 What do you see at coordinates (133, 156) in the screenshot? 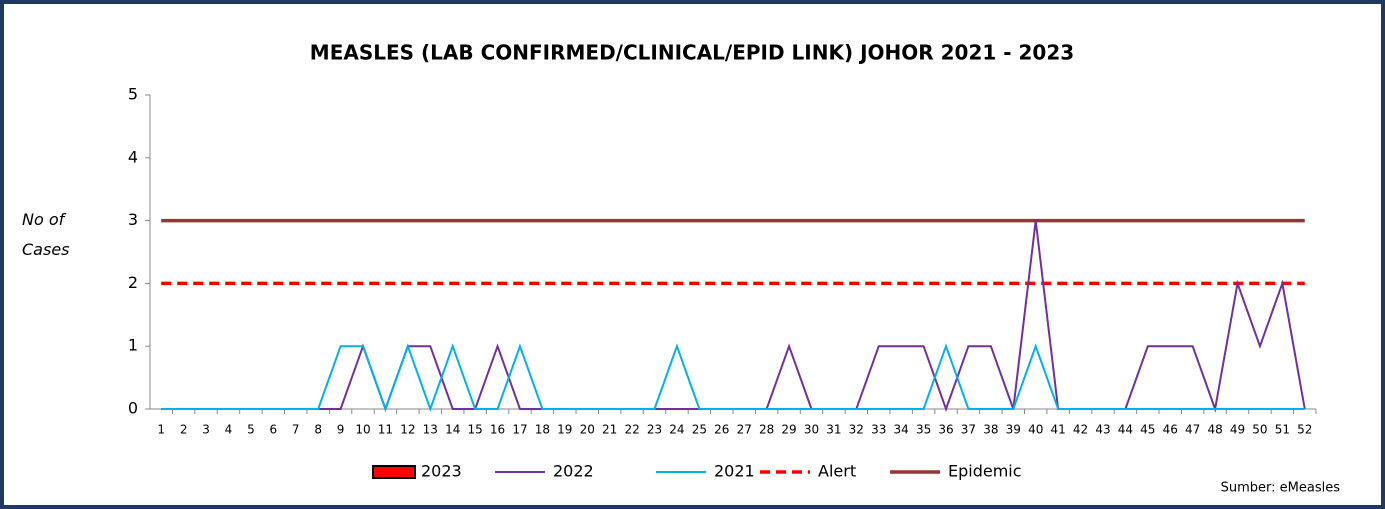
I see `y-tick-label: 4` at bounding box center [133, 156].